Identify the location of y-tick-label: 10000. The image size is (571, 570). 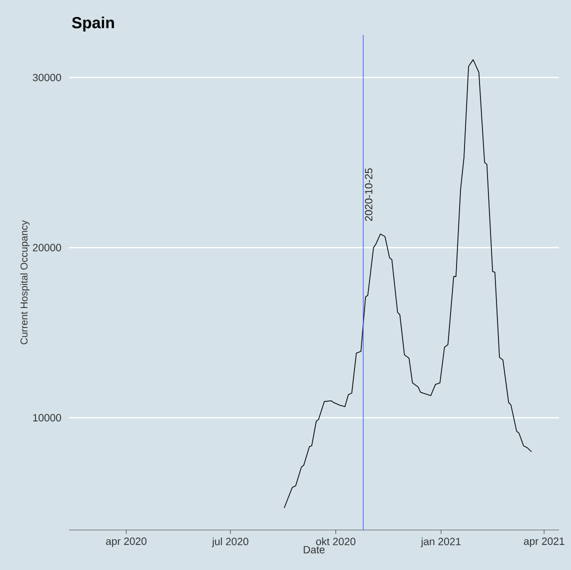
(47, 418).